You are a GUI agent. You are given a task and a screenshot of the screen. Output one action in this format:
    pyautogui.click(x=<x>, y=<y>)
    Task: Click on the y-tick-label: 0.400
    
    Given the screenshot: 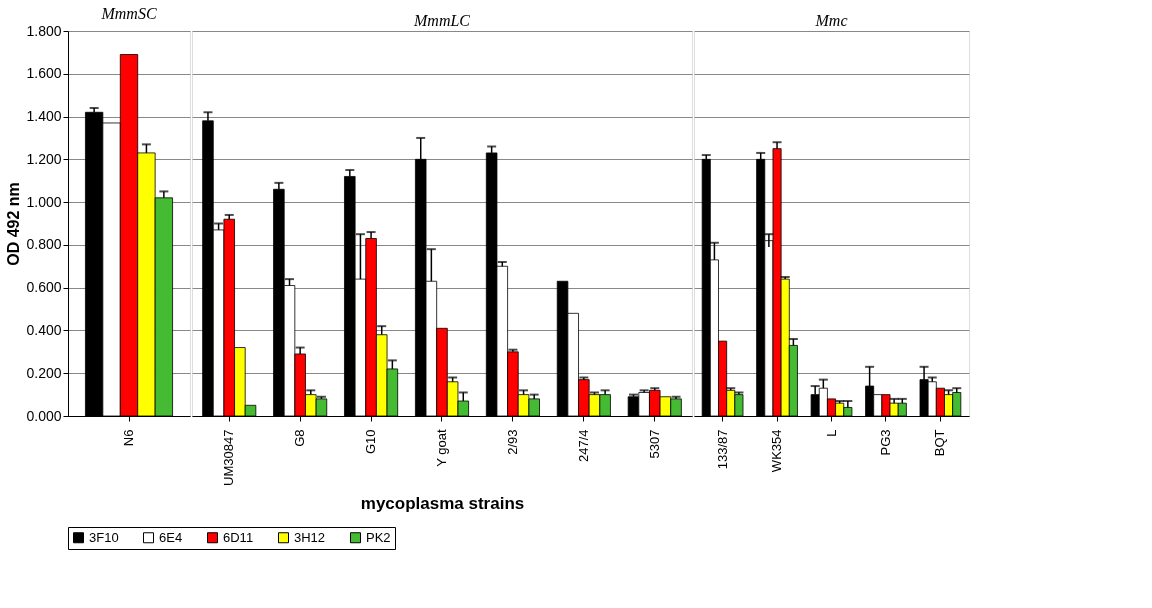 What is the action you would take?
    pyautogui.click(x=44, y=329)
    